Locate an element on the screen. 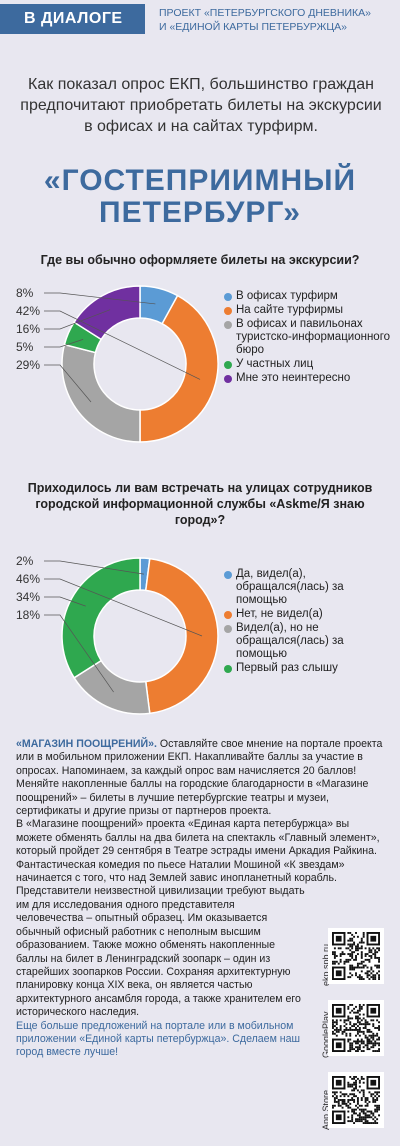 The height and width of the screenshot is (1146, 400). legend-item: Мне это неинтересно is located at coordinates (309, 378).